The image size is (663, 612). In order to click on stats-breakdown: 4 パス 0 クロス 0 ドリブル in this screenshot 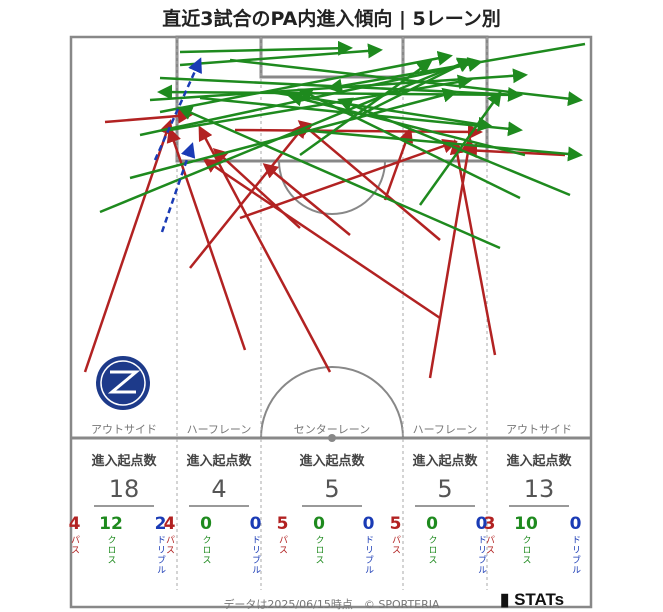, I will do `click(213, 544)`.